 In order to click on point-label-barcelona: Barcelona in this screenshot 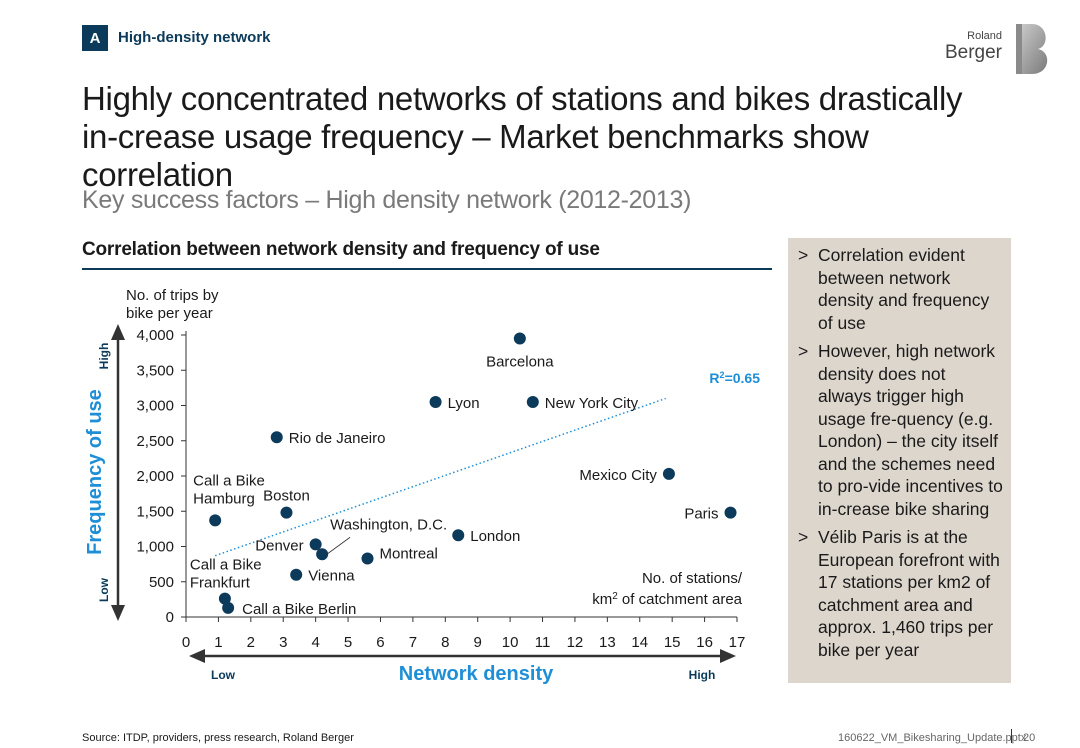, I will do `click(520, 362)`.